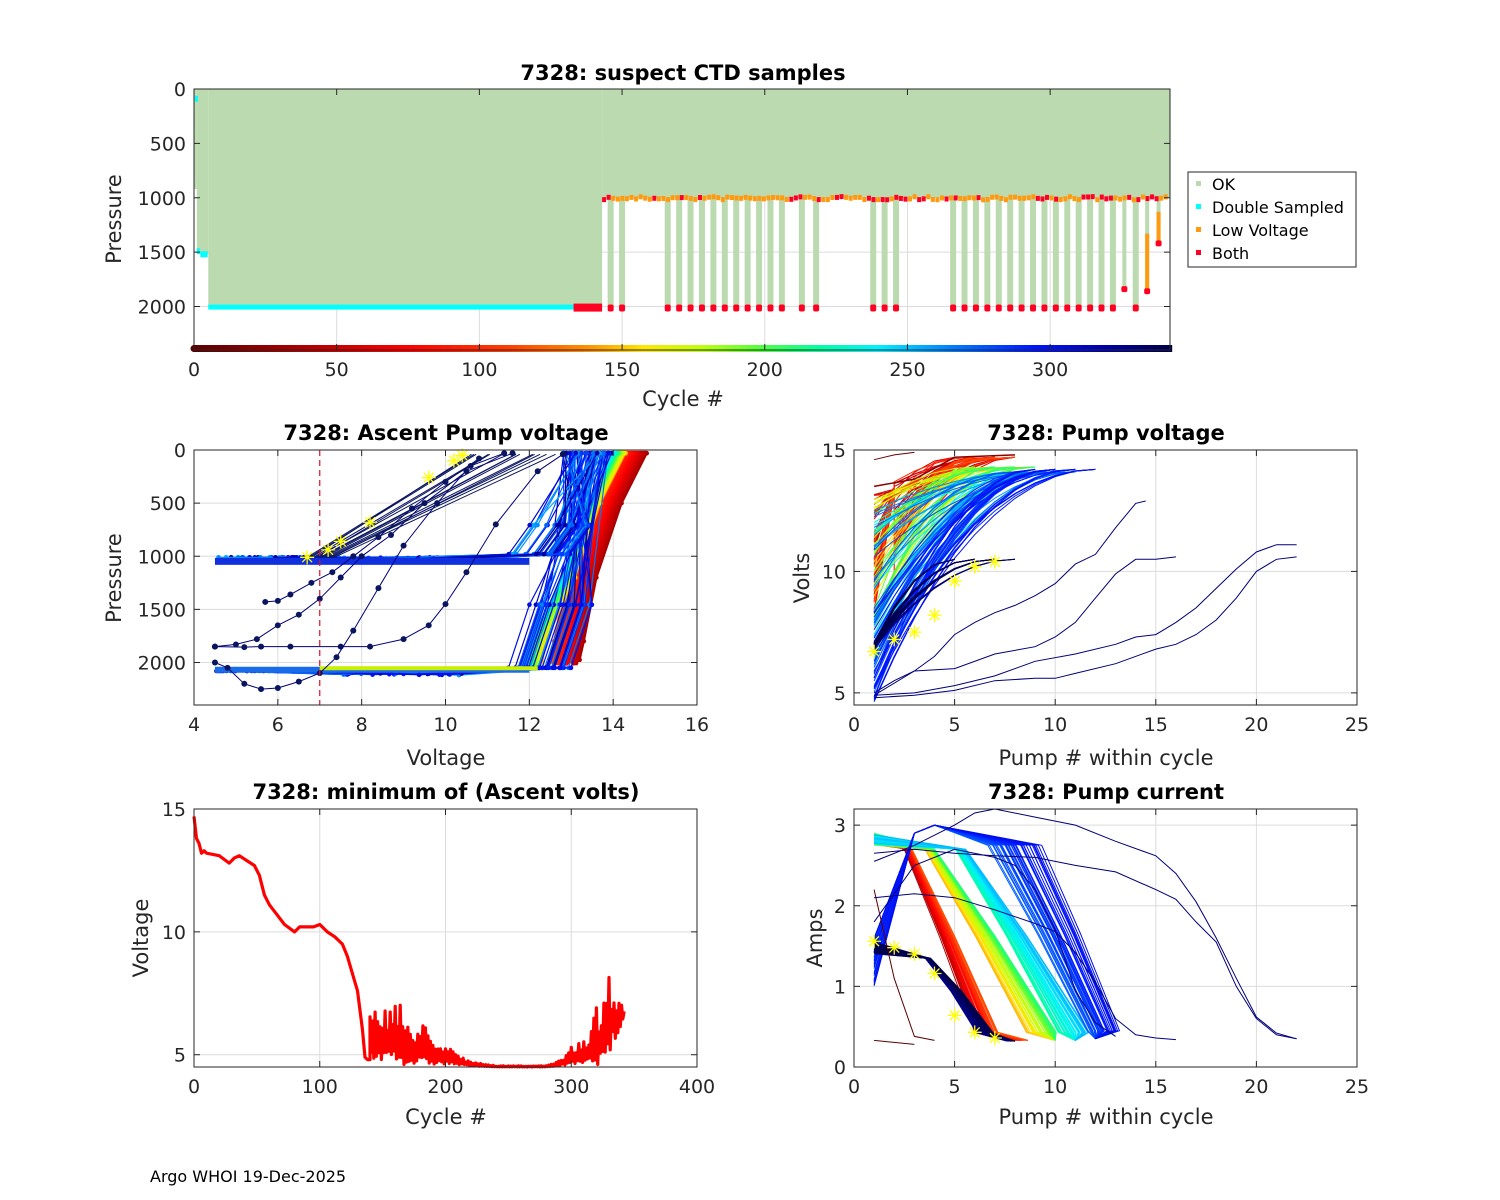 The width and height of the screenshot is (1500, 1200). I want to click on min-ascent-ylabel: Voltage, so click(141, 938).